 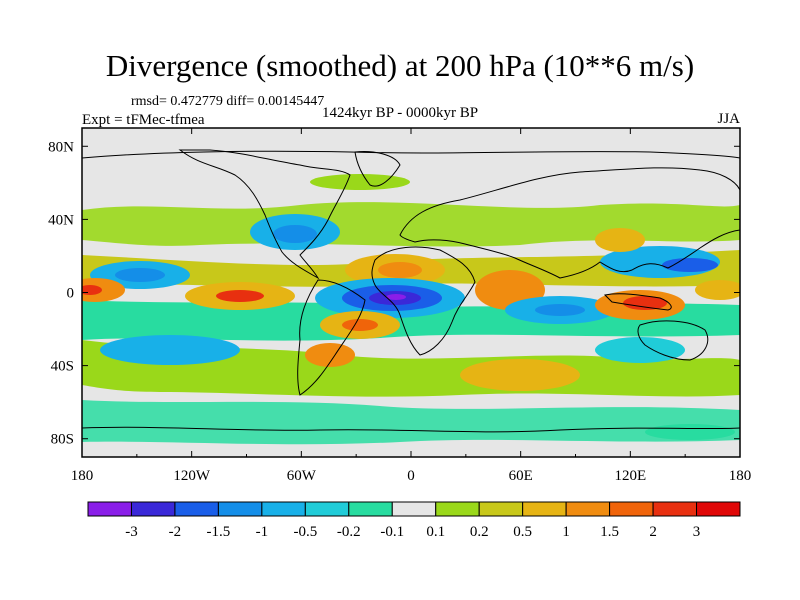 I want to click on feature-asia-orange, so click(x=620, y=240).